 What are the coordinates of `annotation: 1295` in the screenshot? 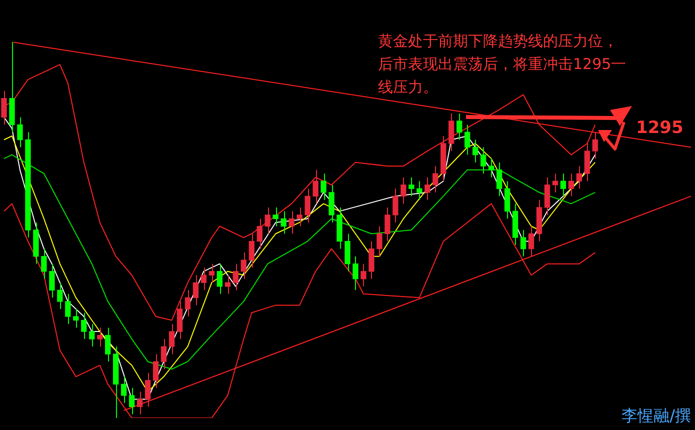 It's located at (660, 128).